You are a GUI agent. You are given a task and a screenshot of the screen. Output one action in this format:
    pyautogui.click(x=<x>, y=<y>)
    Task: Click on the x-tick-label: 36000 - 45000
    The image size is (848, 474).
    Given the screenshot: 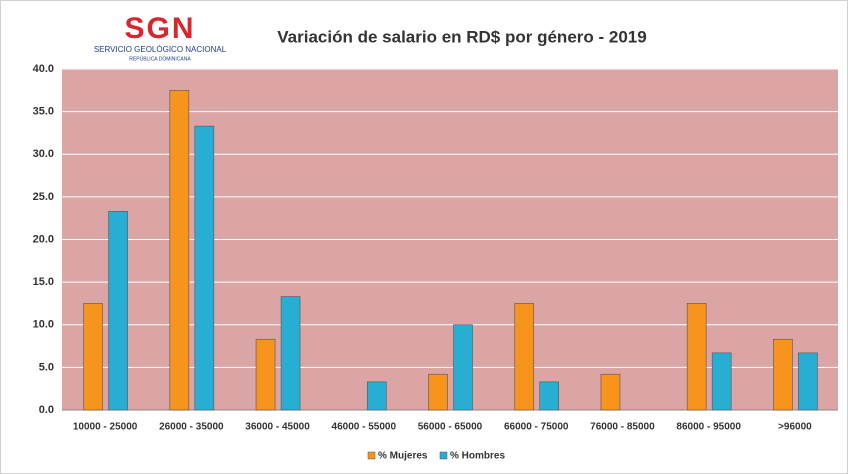 What is the action you would take?
    pyautogui.click(x=277, y=427)
    